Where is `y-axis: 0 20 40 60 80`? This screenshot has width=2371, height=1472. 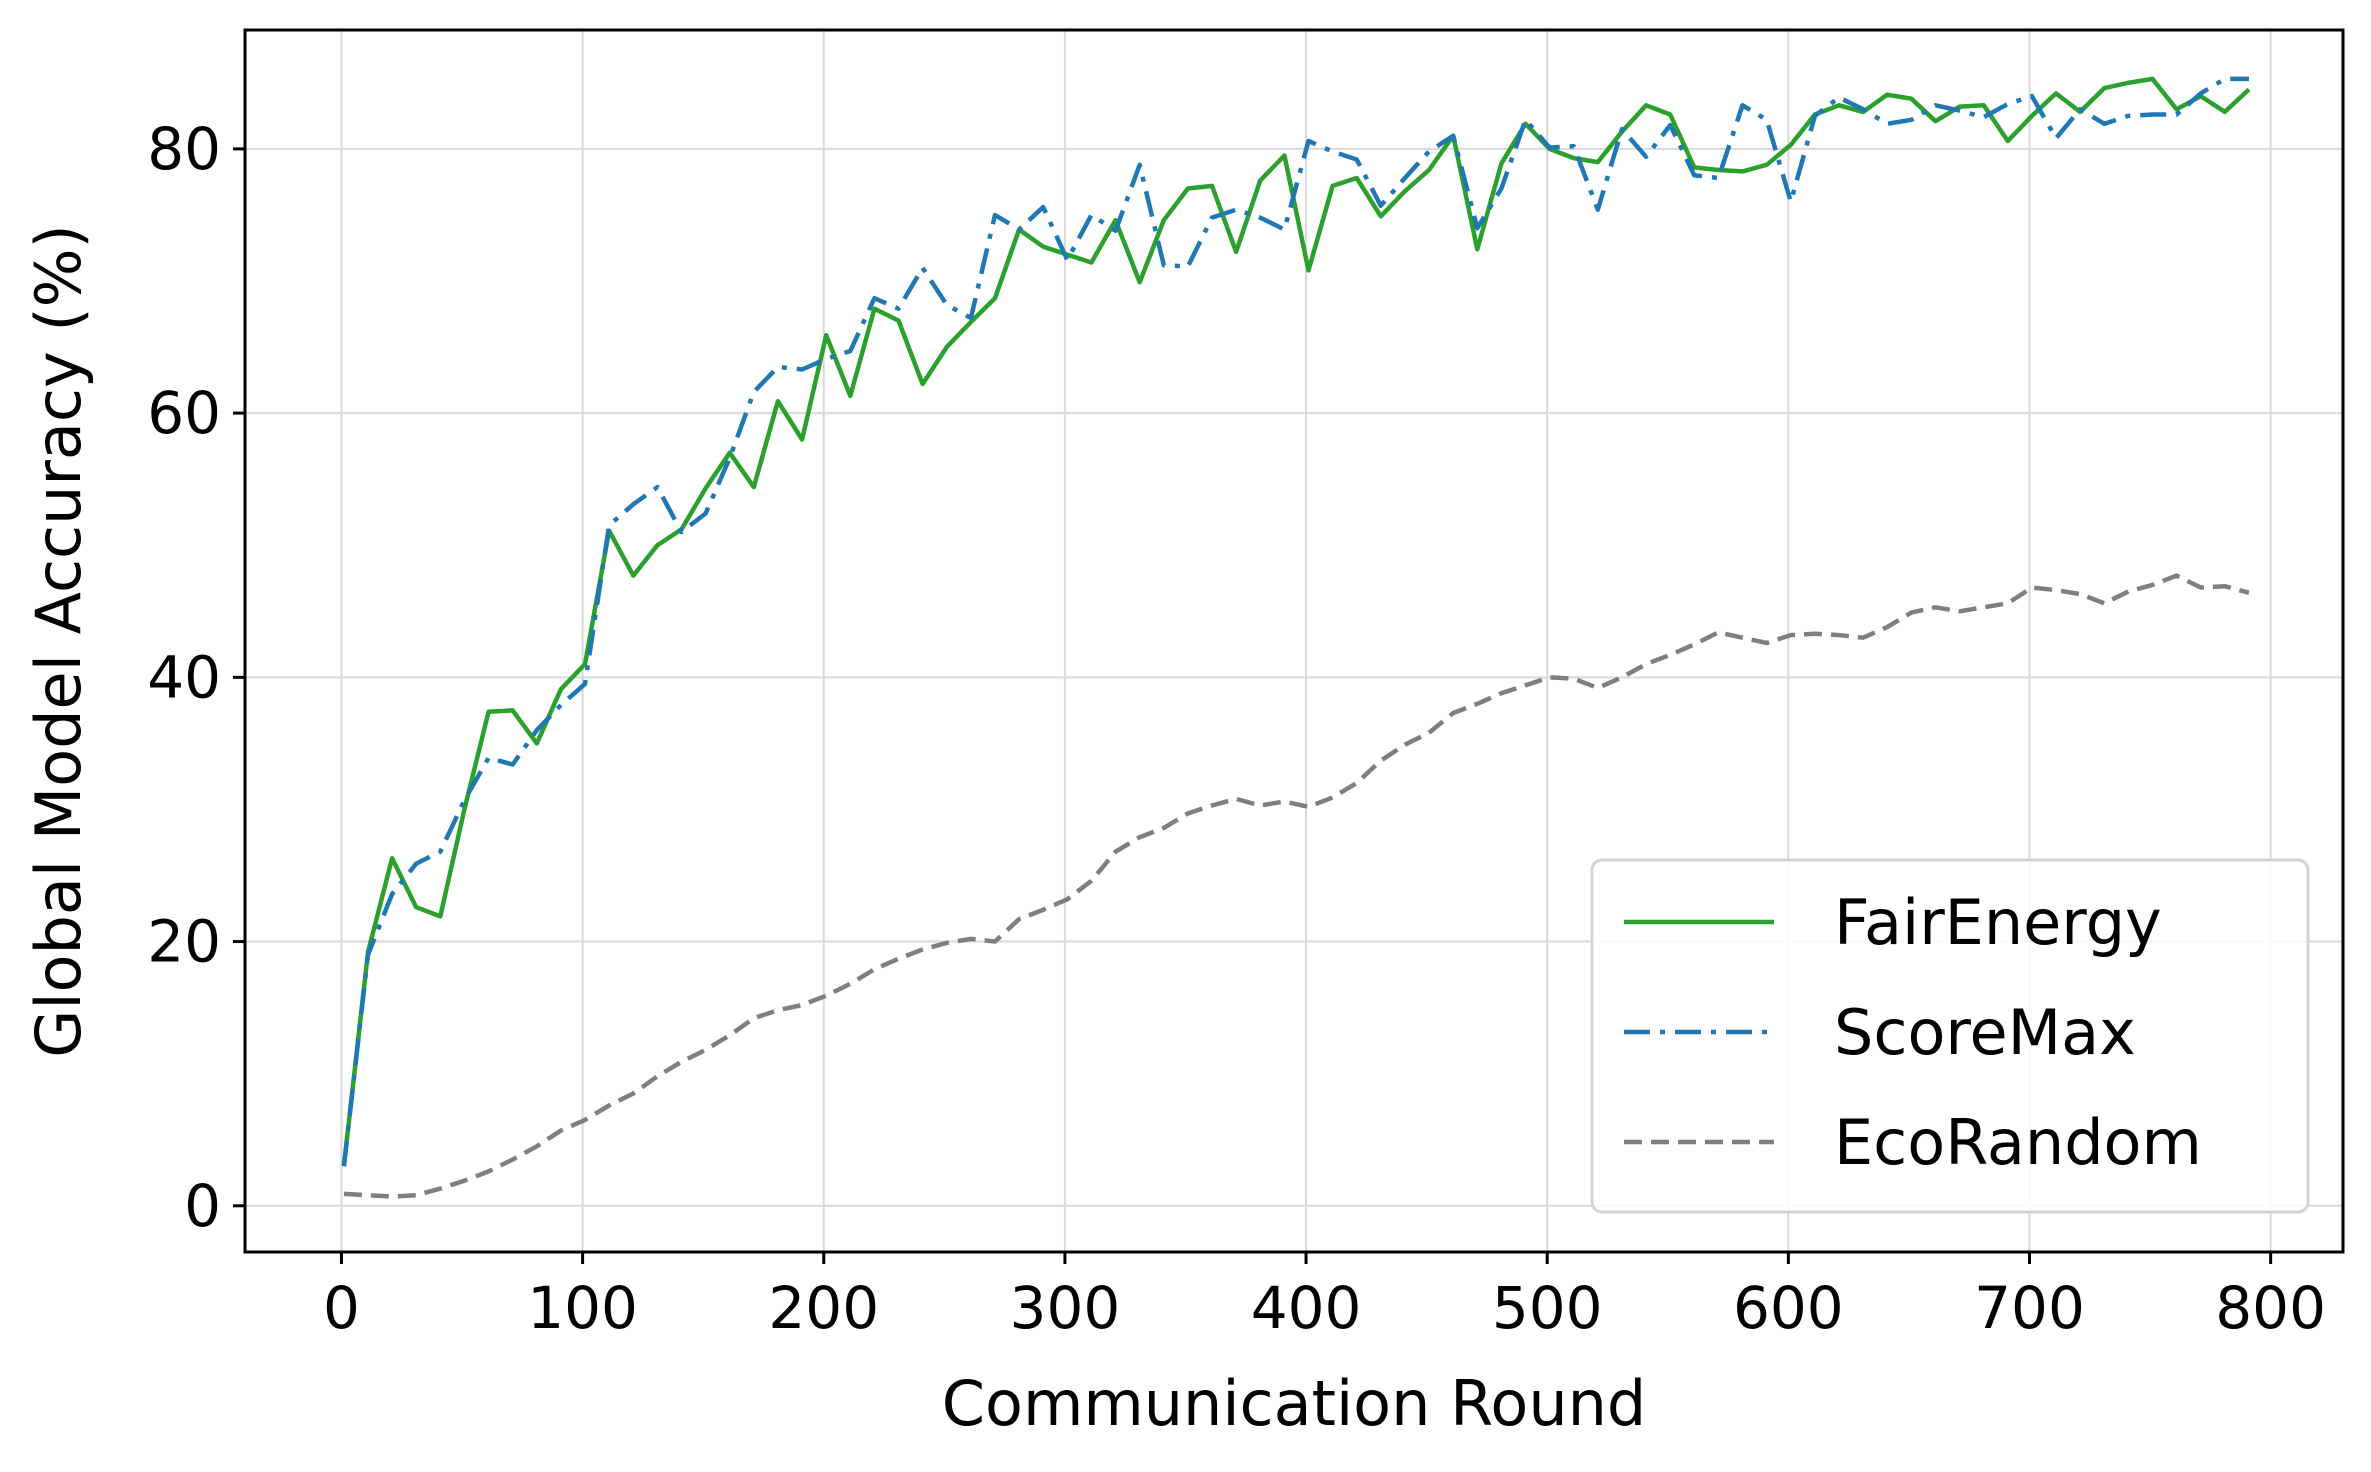 y-axis: 0 20 40 60 80 is located at coordinates (196, 677).